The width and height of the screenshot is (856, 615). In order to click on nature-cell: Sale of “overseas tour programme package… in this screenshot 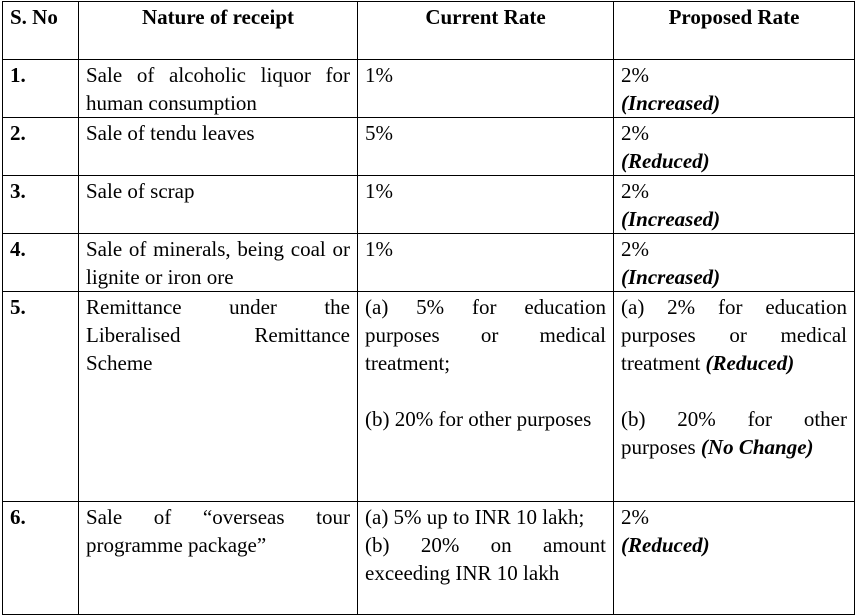, I will do `click(218, 558)`.